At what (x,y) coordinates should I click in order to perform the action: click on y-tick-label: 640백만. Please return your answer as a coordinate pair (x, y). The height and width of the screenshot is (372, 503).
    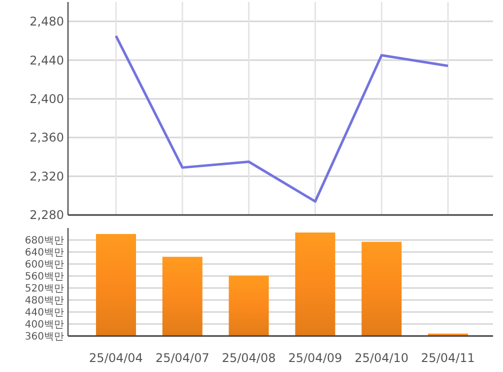
    Looking at the image, I should click on (44, 253).